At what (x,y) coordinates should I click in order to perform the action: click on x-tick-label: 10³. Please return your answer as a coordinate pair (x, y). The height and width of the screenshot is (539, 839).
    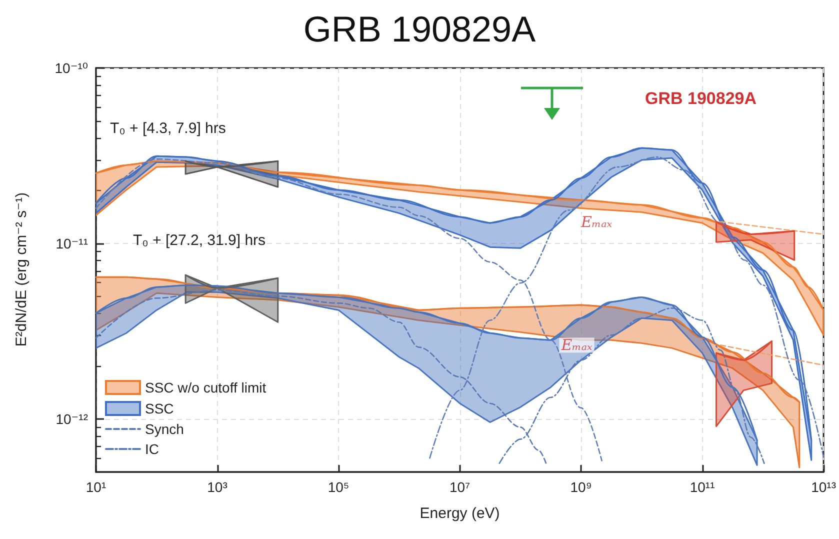
    Looking at the image, I should click on (217, 487).